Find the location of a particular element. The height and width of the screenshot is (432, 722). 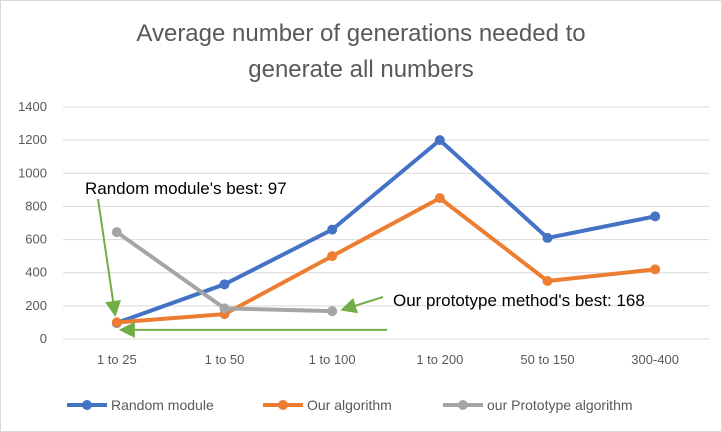

y-tick-label: 400 is located at coordinates (36, 272).